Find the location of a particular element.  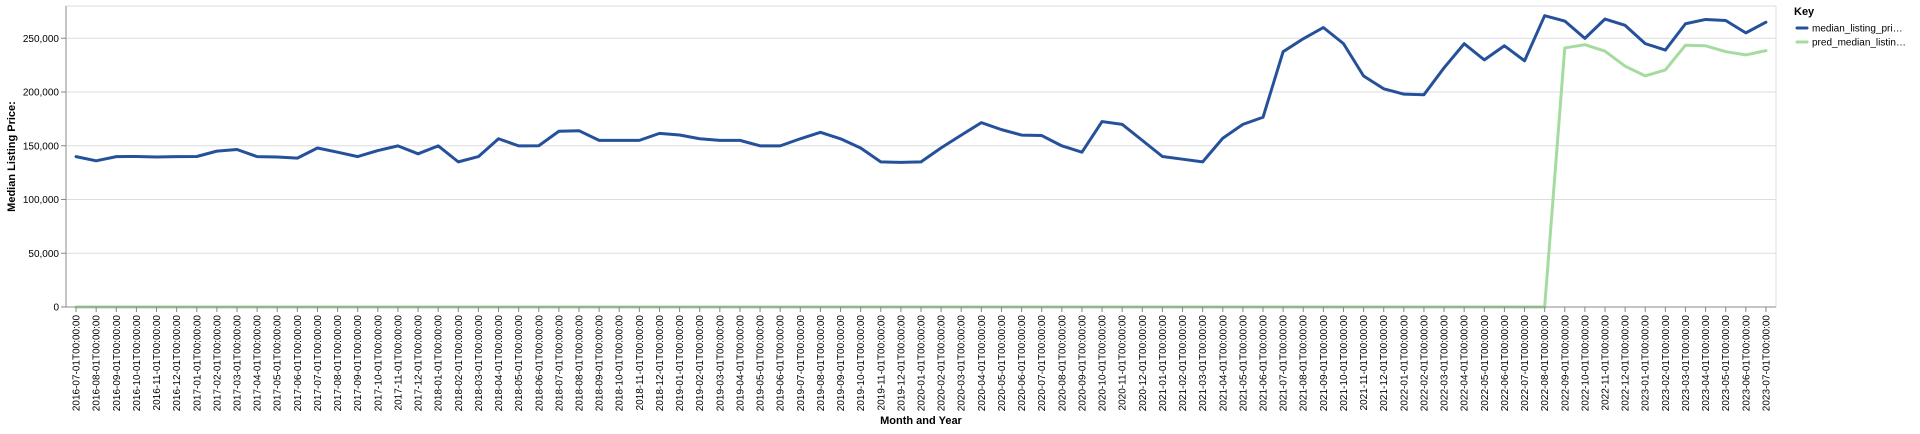

x-tick-label: 2021-02-01T00:00:00 is located at coordinates (1183, 363).